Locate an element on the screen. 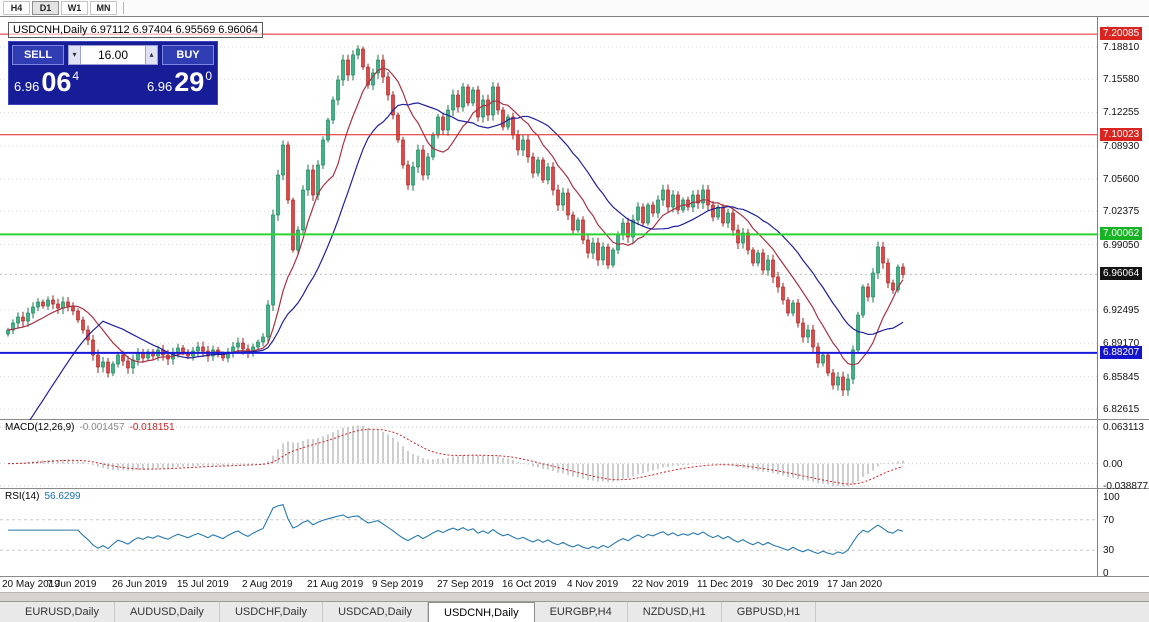  time-axis-label: 26 Jun 2019 is located at coordinates (140, 584).